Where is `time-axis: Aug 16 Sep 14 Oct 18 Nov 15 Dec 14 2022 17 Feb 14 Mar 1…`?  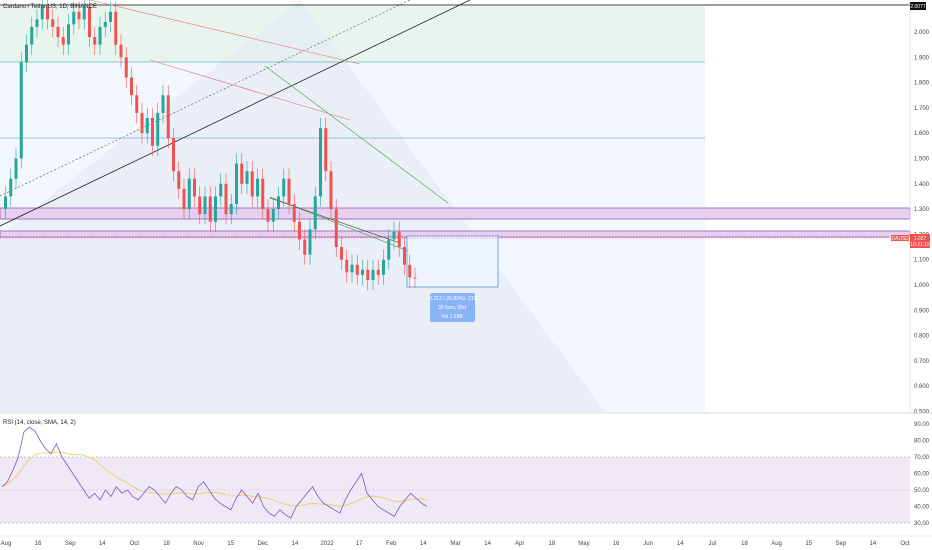
time-axis: Aug 16 Sep 14 Oct 18 Nov 15 Dec 14 2022 17 Feb 14 Mar 1… is located at coordinates (455, 544).